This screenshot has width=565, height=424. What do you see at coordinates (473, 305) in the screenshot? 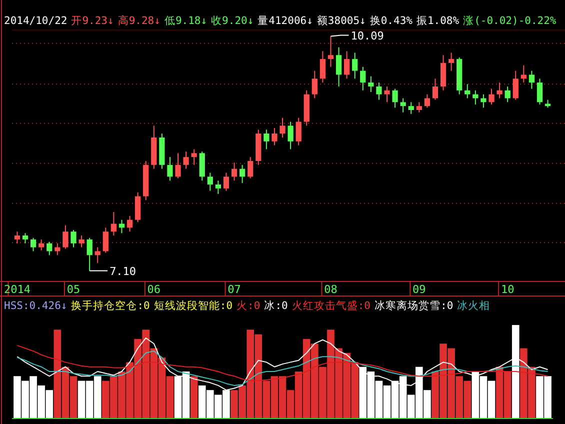
I see `text: 冰火相` at bounding box center [473, 305].